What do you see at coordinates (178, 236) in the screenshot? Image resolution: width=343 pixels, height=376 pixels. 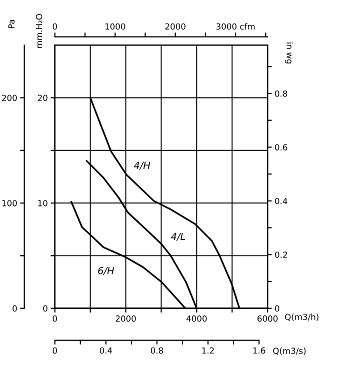 I see `annotation: 4/L` at bounding box center [178, 236].